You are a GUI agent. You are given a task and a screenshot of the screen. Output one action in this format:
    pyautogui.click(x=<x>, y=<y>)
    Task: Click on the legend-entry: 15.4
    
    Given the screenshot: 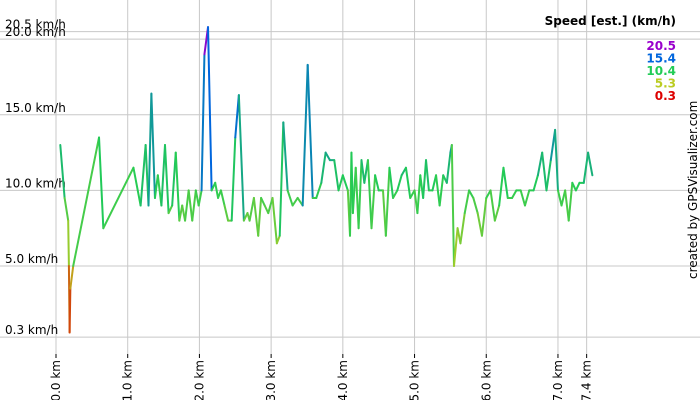 What is the action you would take?
    pyautogui.click(x=661, y=59)
    